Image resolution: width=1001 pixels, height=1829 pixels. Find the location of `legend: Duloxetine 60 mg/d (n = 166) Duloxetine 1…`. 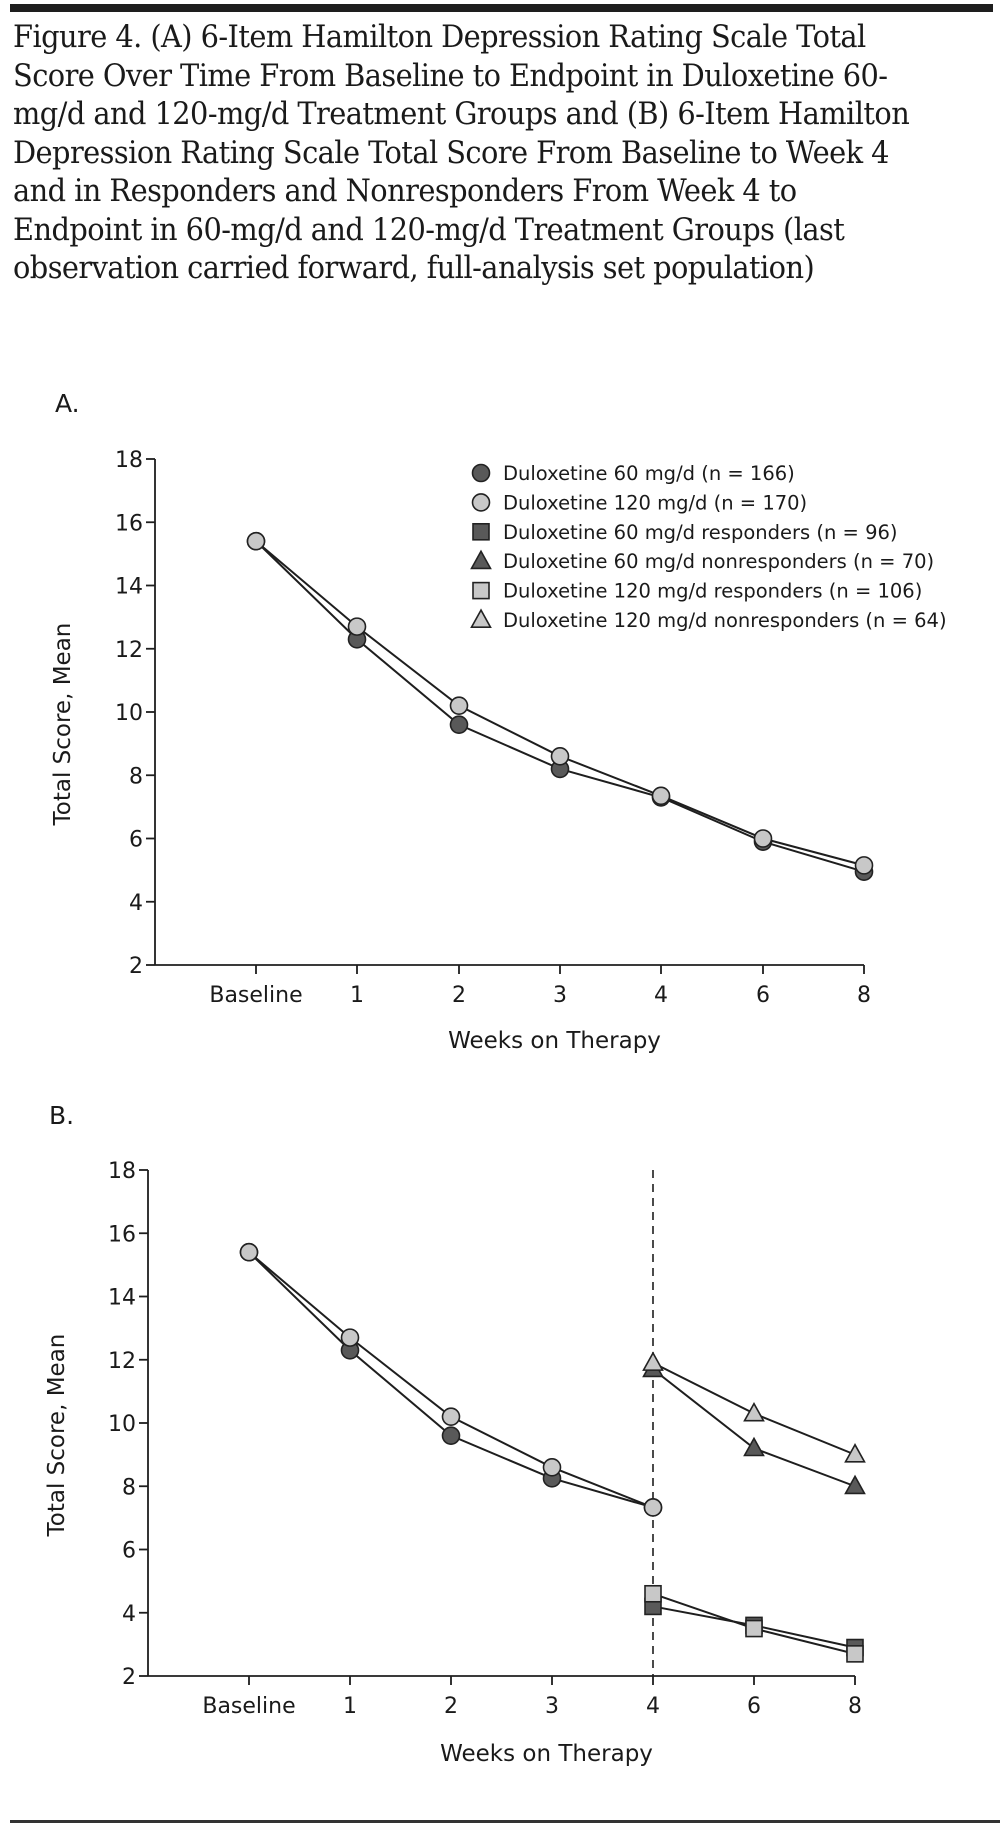

legend: Duloxetine 60 mg/d (n = 166) Duloxetine 1… is located at coordinates (708, 547).